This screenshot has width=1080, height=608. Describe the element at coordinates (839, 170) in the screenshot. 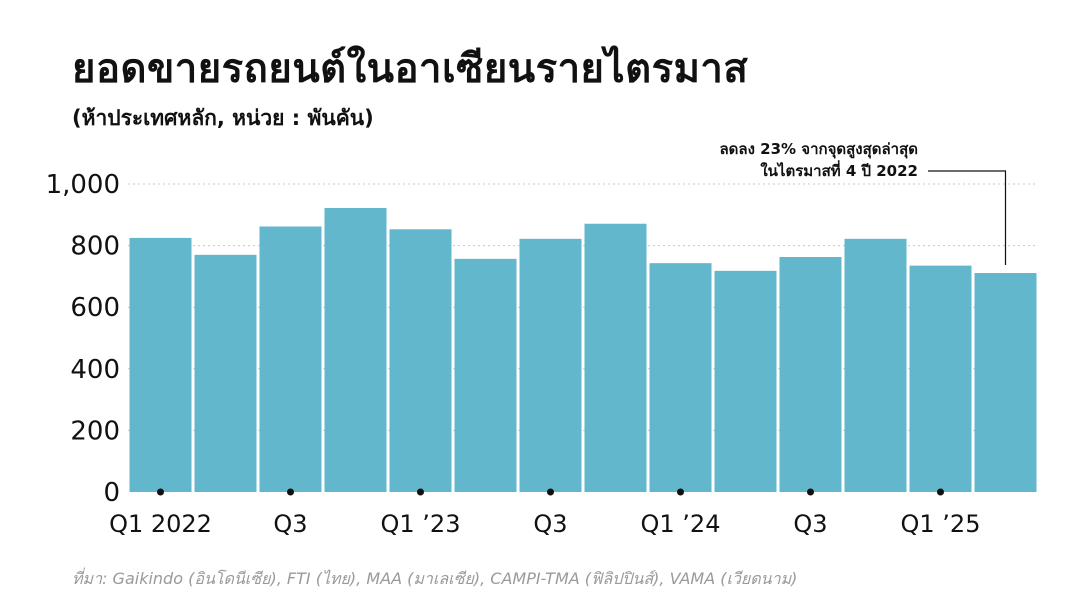

I see `annotation-line-2: ในไตรมาสที่ 4 ปี 2022` at that location.